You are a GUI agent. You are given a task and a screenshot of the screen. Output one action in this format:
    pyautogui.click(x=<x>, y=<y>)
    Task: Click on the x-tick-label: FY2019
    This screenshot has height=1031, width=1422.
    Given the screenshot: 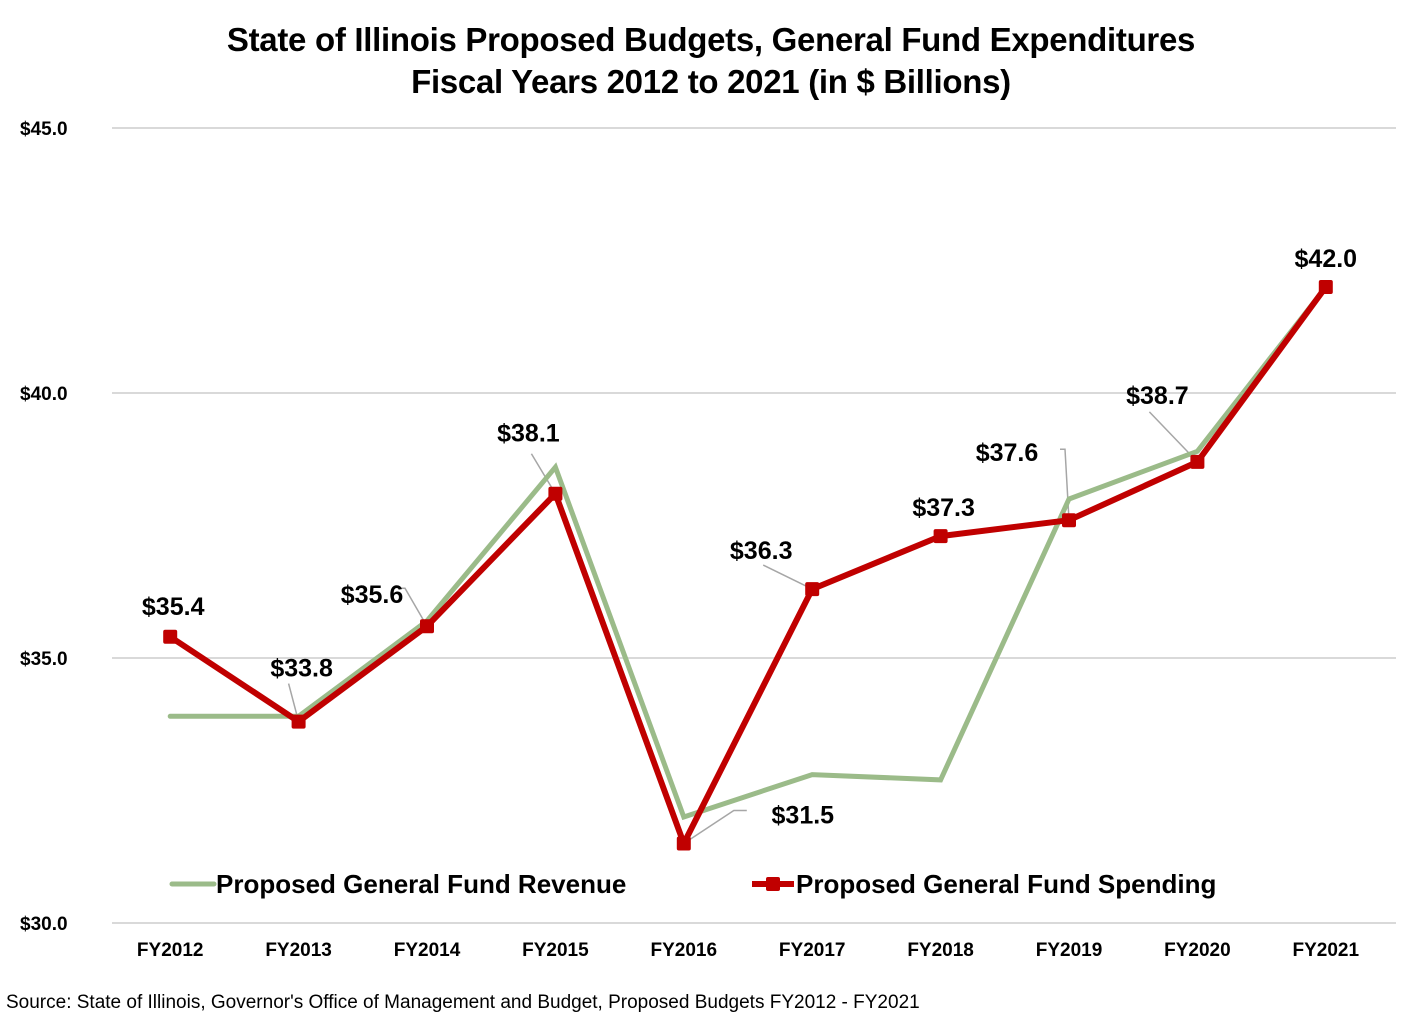 What is the action you would take?
    pyautogui.click(x=1069, y=950)
    